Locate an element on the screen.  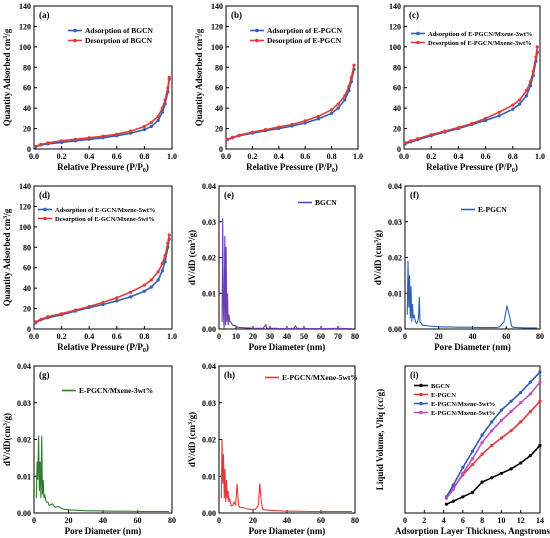
y-tick-label: 140 is located at coordinates (395, 6).